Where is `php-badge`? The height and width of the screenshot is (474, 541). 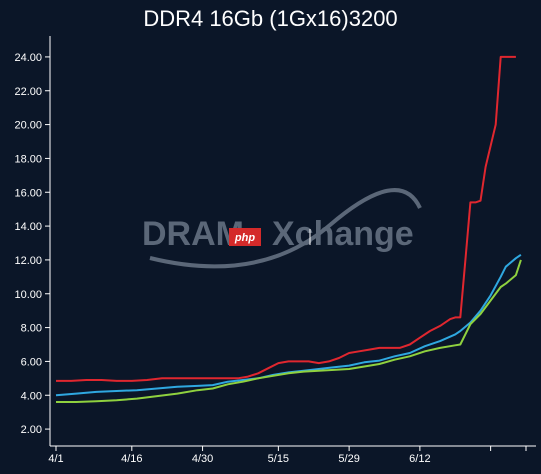
php-badge is located at coordinates (245, 237).